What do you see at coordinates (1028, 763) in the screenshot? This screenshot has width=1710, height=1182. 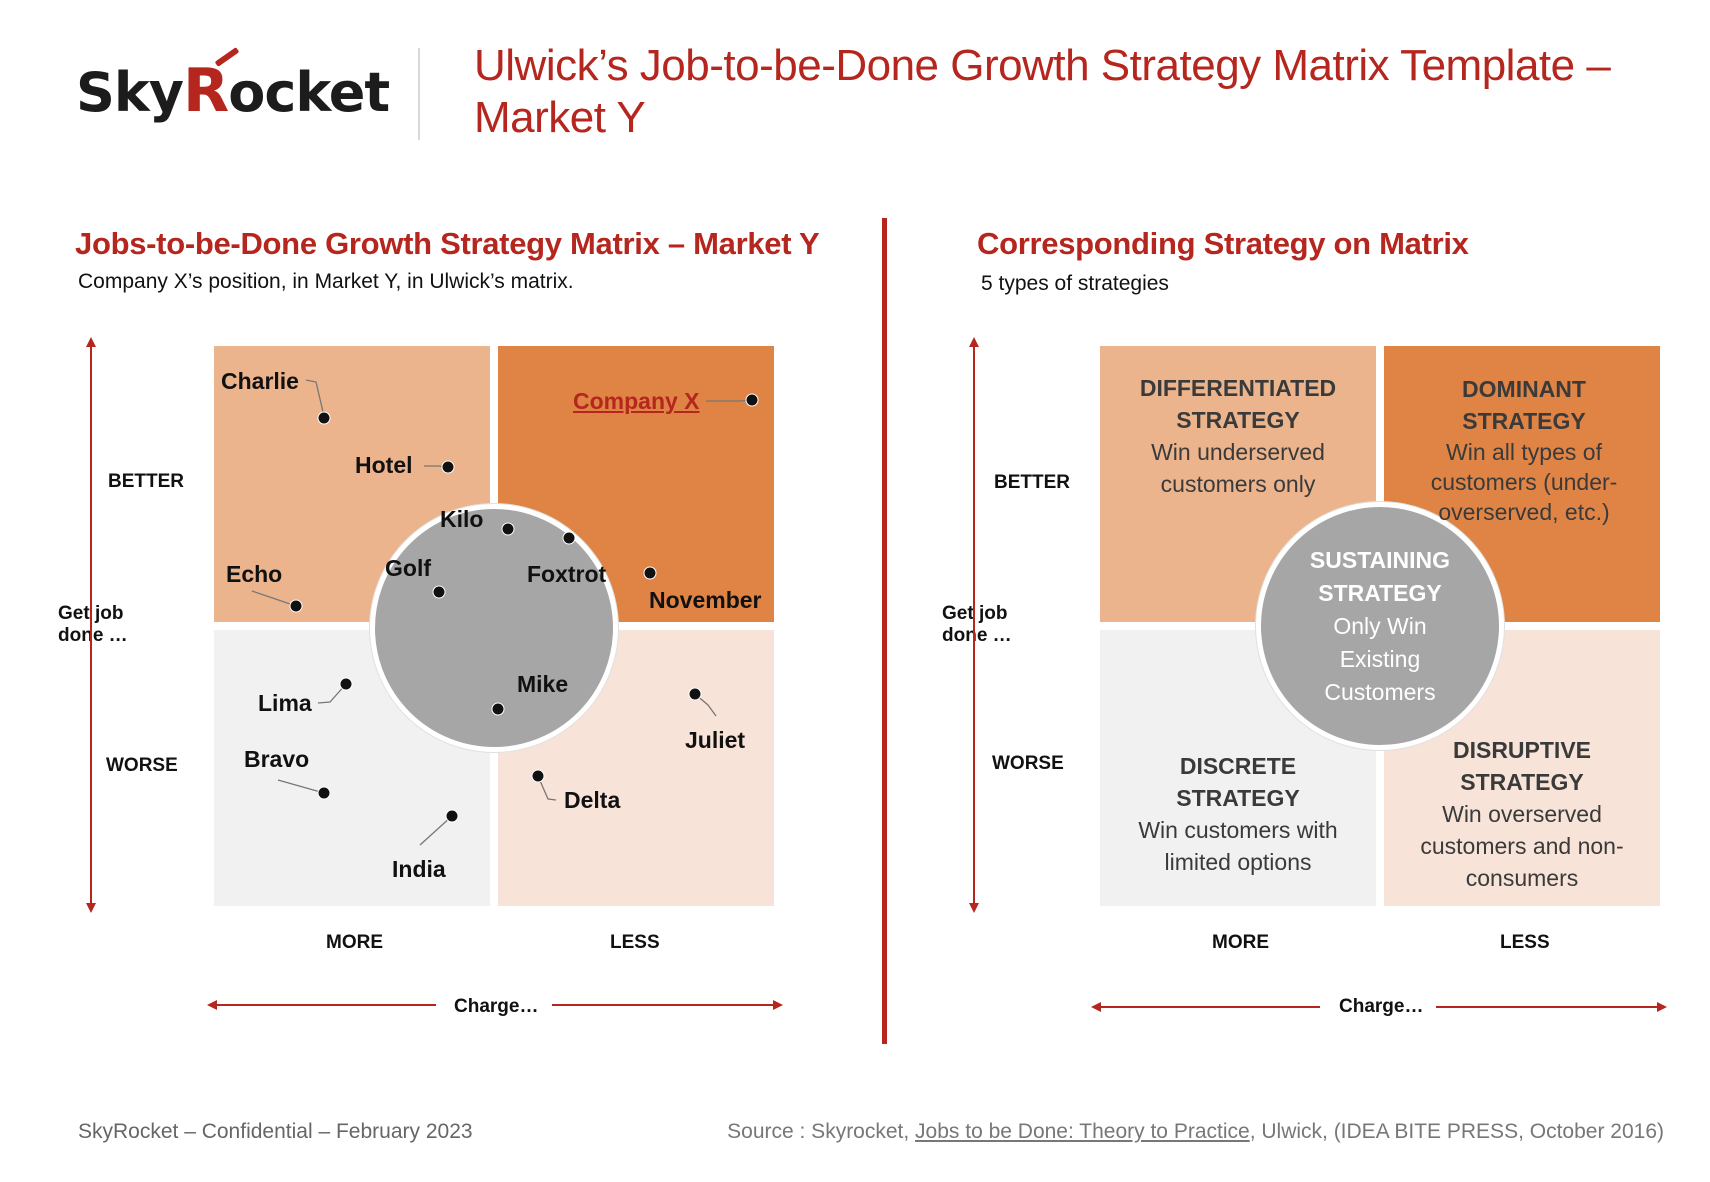 I see `right-y-axis-worse-label: WORSE` at bounding box center [1028, 763].